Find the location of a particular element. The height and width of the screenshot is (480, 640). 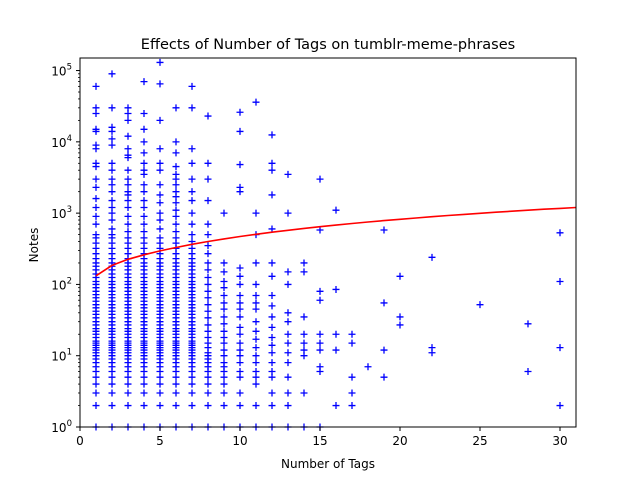

y-tick-label: 10² is located at coordinates (61, 284).